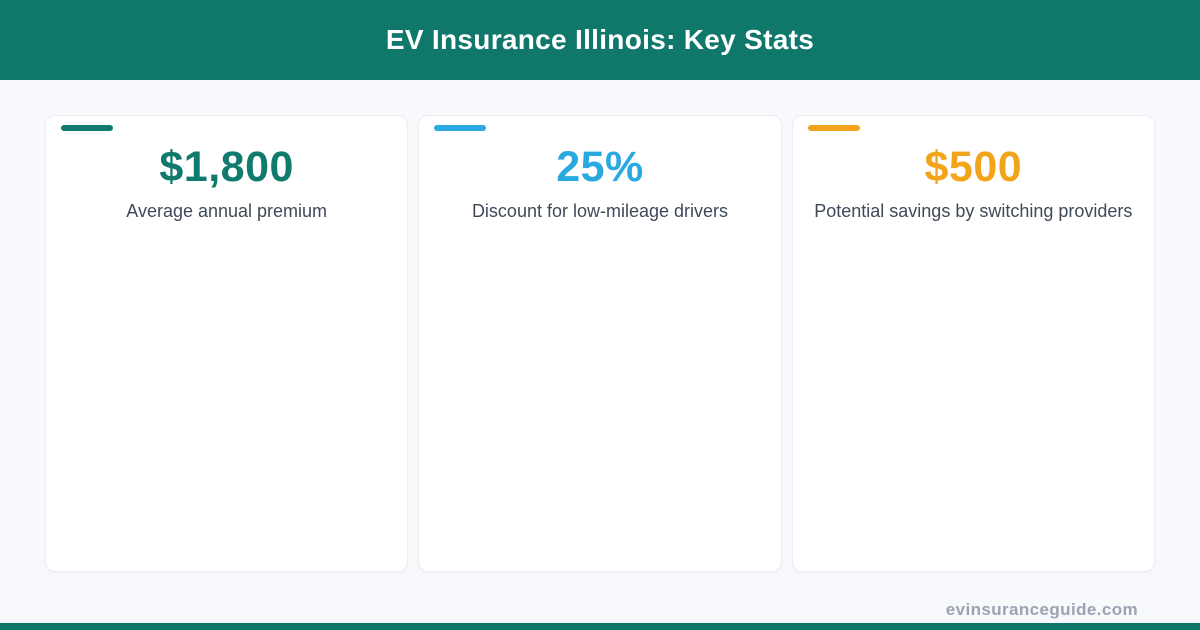 The height and width of the screenshot is (630, 1200). Describe the element at coordinates (226, 167) in the screenshot. I see `stat-value: $1,800` at that location.